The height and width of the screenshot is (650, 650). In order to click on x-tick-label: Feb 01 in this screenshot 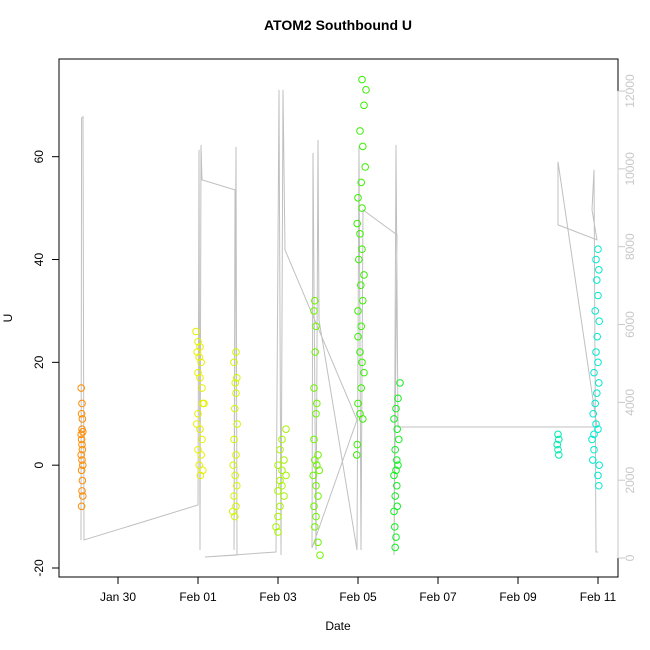, I will do `click(198, 597)`.